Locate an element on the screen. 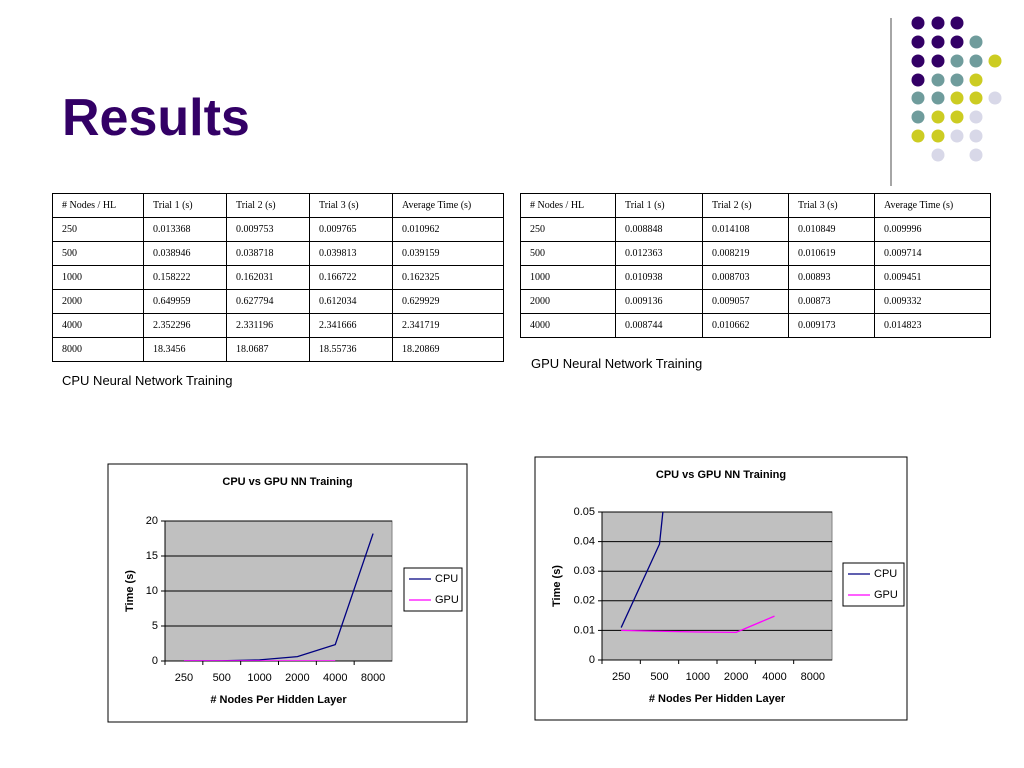 This screenshot has height=768, width=1024. table-cell: 0.009753 is located at coordinates (268, 229).